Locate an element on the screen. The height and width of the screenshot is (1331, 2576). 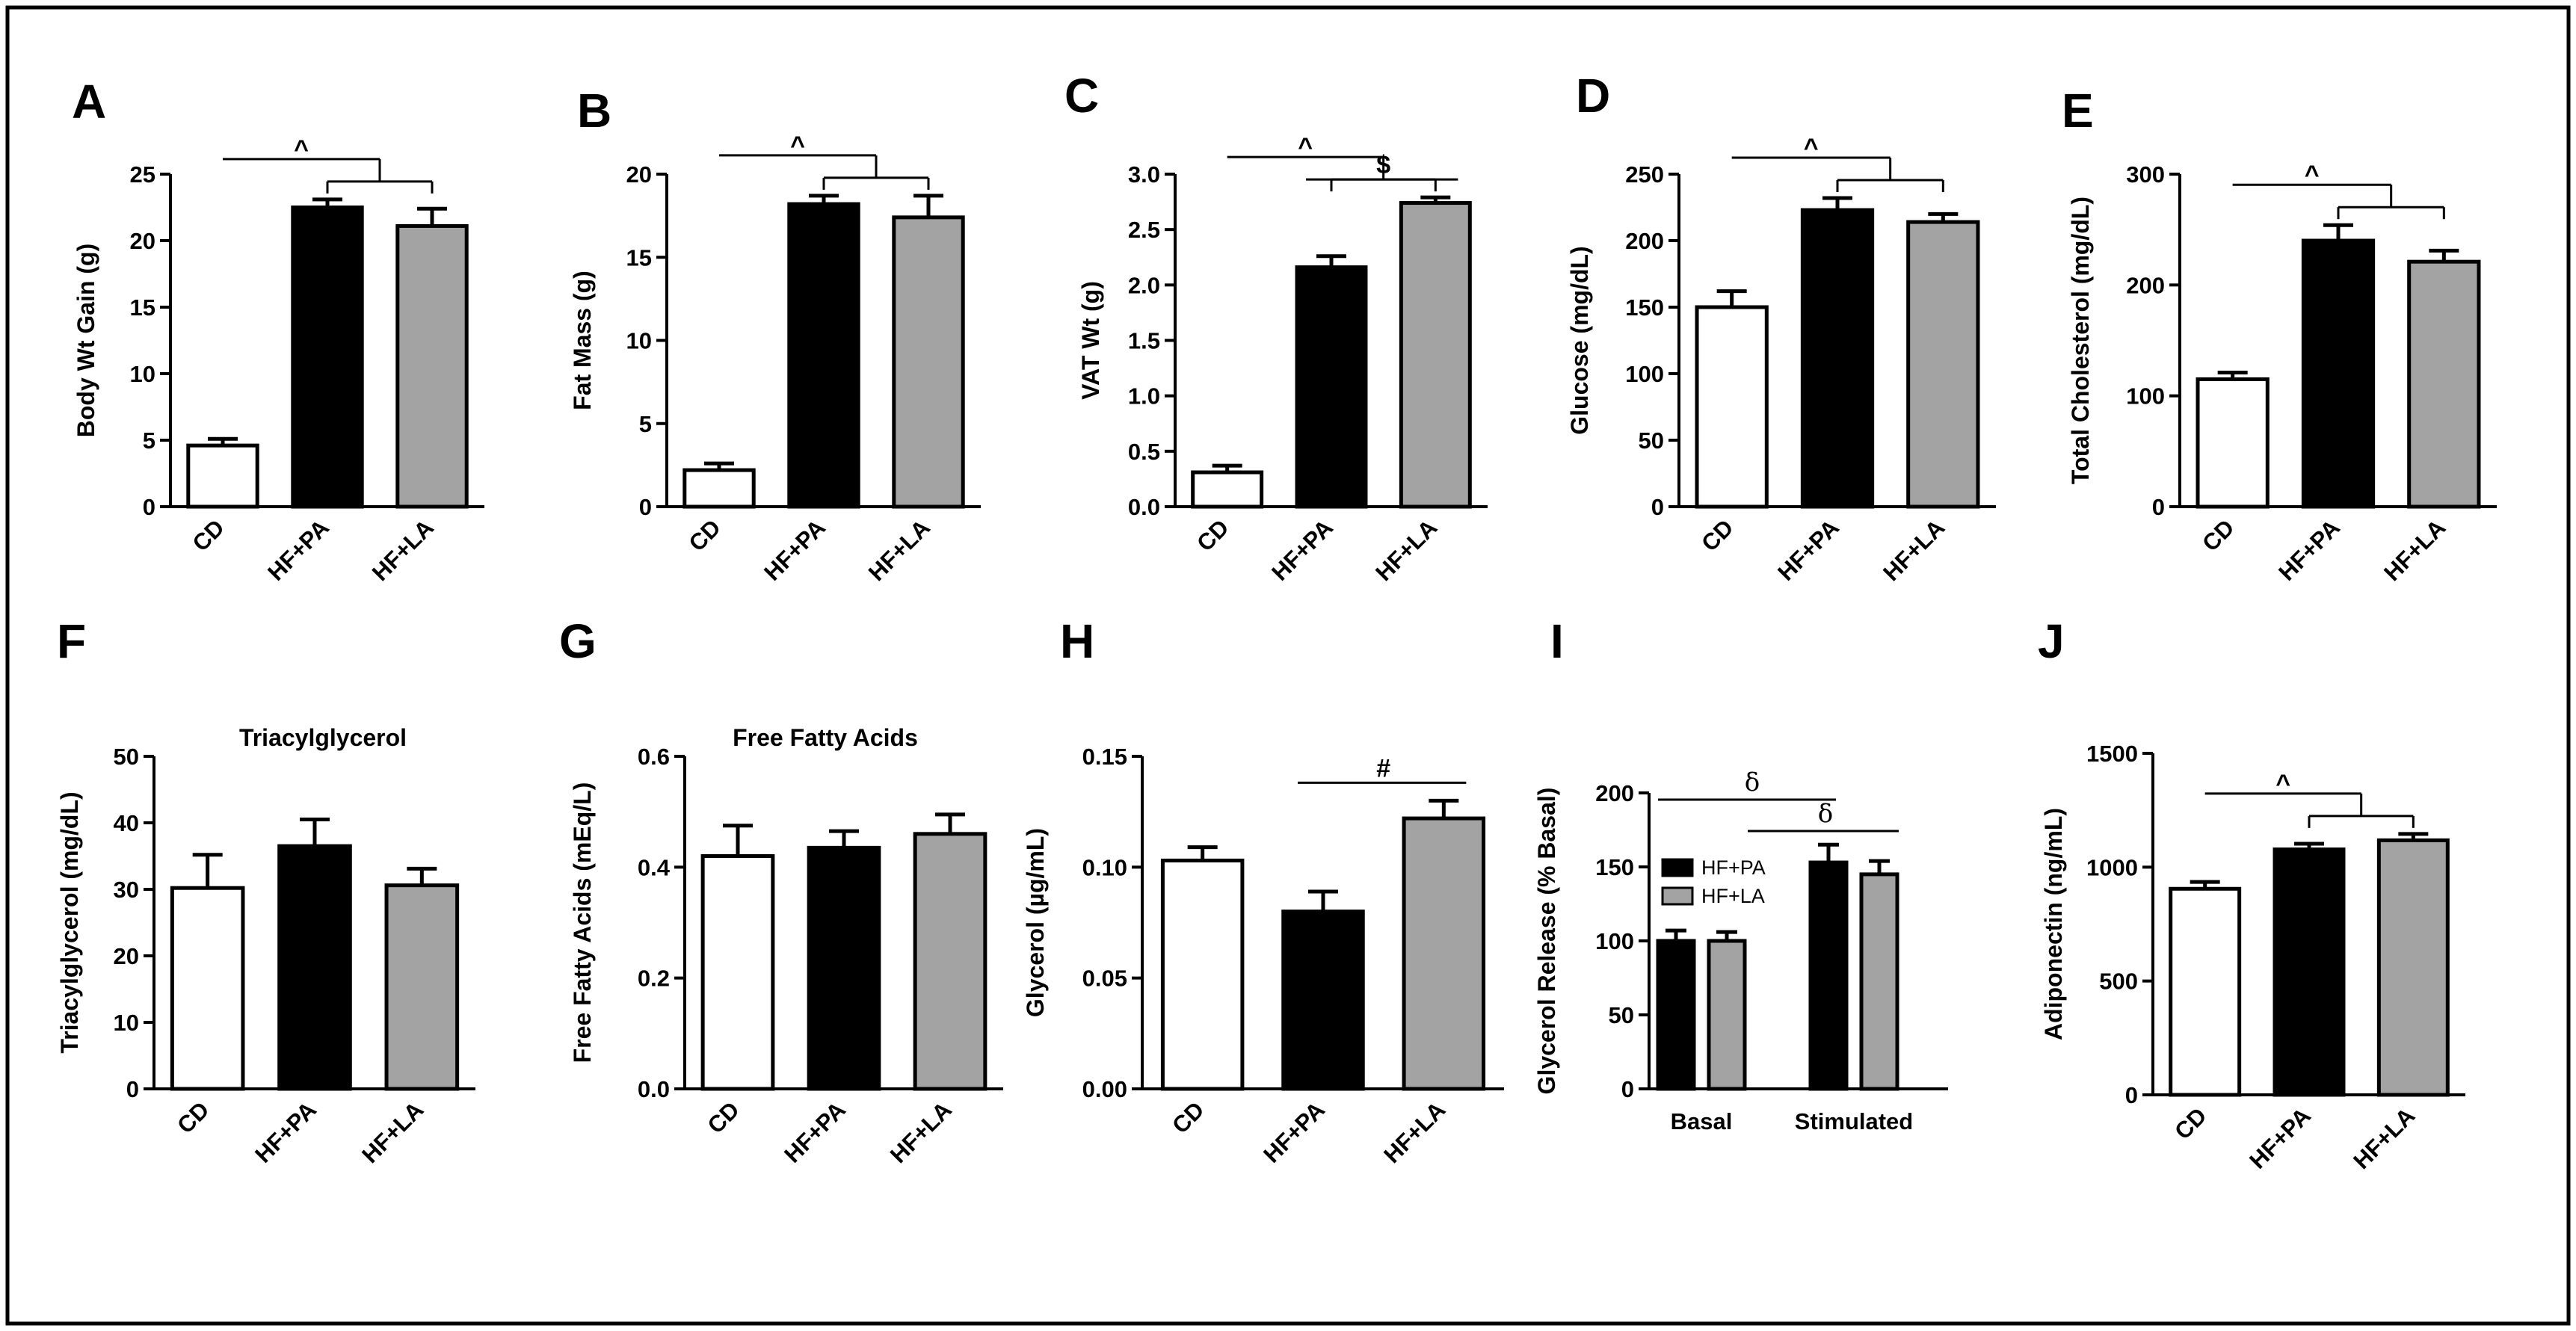
y-axis-label: Total Cholesterol (mg/dL) is located at coordinates (2080, 340).